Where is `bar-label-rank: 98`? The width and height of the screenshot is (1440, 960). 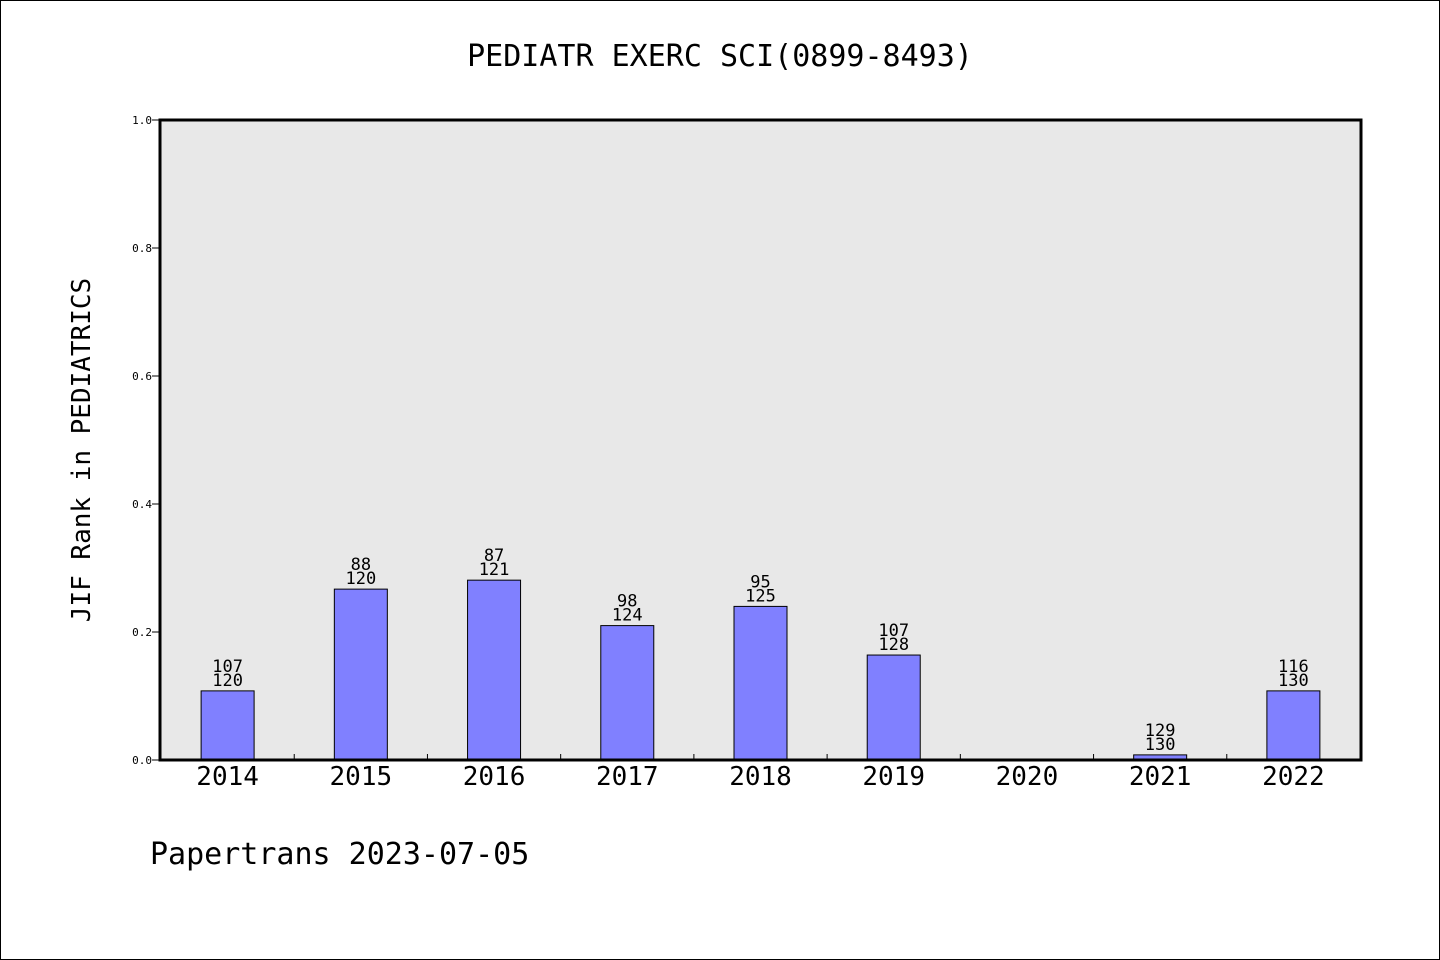
bar-label-rank: 98 is located at coordinates (627, 602).